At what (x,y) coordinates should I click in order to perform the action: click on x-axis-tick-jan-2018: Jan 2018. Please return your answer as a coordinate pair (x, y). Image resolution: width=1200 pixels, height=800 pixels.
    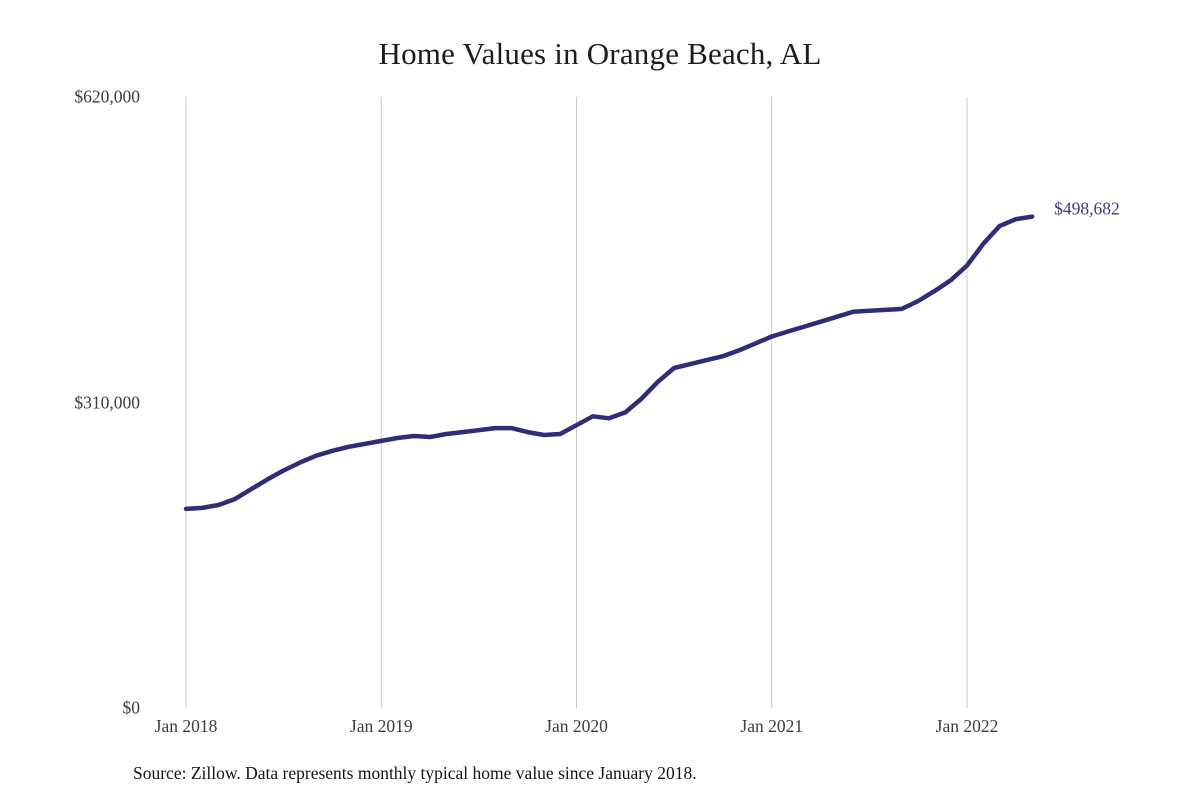
    Looking at the image, I should click on (186, 726).